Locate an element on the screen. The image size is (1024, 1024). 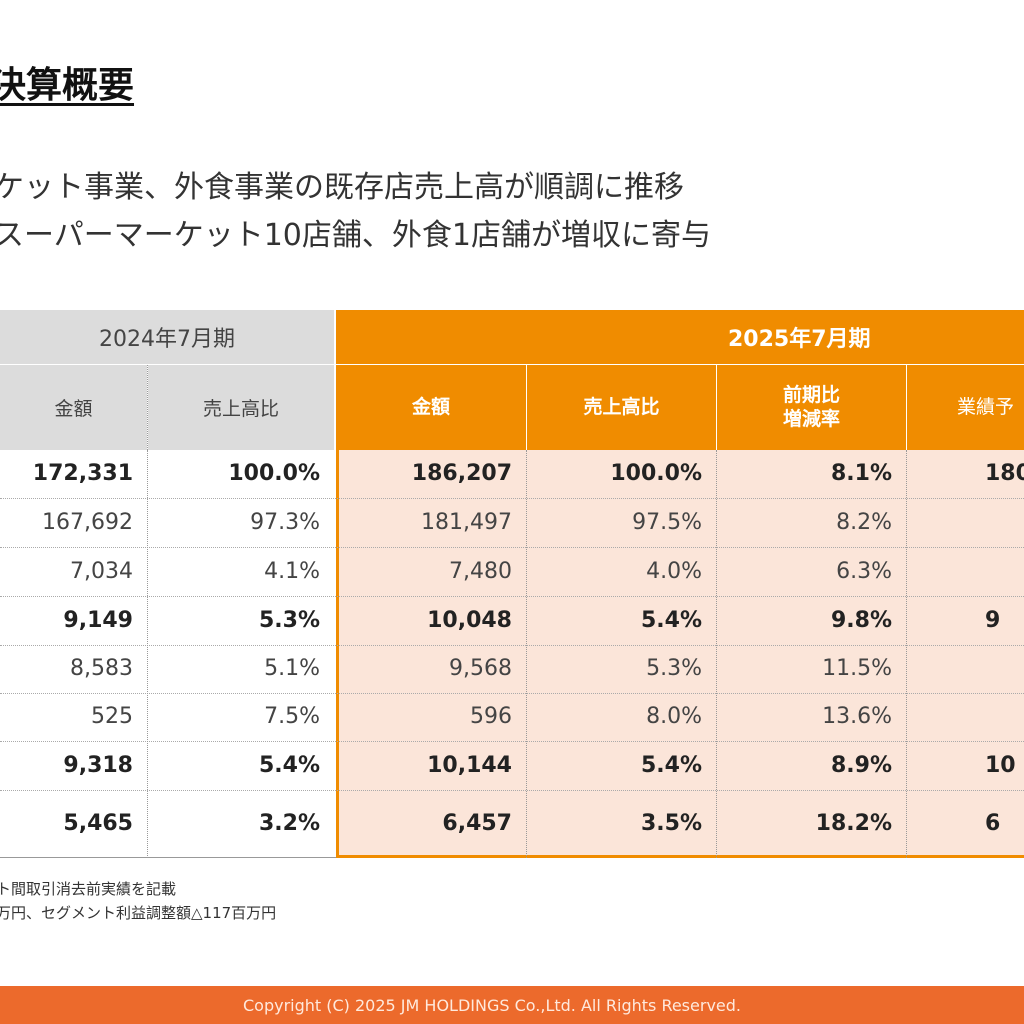
subheader-forecast-label: 業績予 is located at coordinates (986, 406).